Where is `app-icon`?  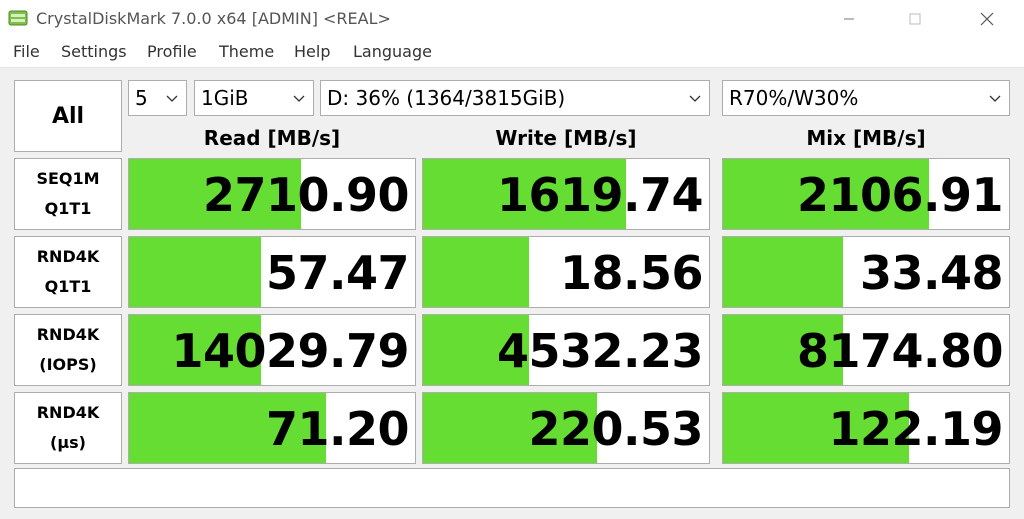 app-icon is located at coordinates (18, 18).